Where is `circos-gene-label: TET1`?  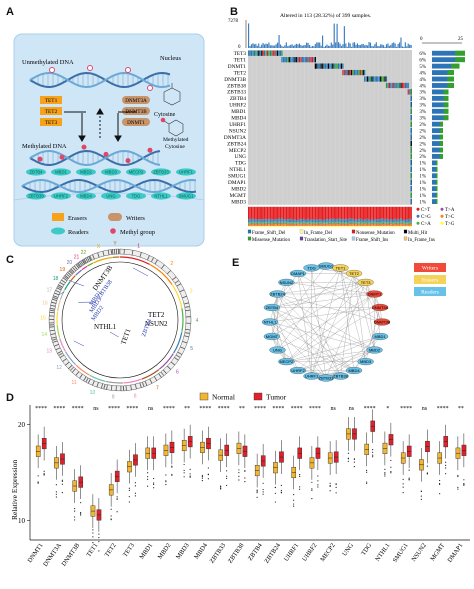 circos-gene-label: TET1 is located at coordinates (125, 336).